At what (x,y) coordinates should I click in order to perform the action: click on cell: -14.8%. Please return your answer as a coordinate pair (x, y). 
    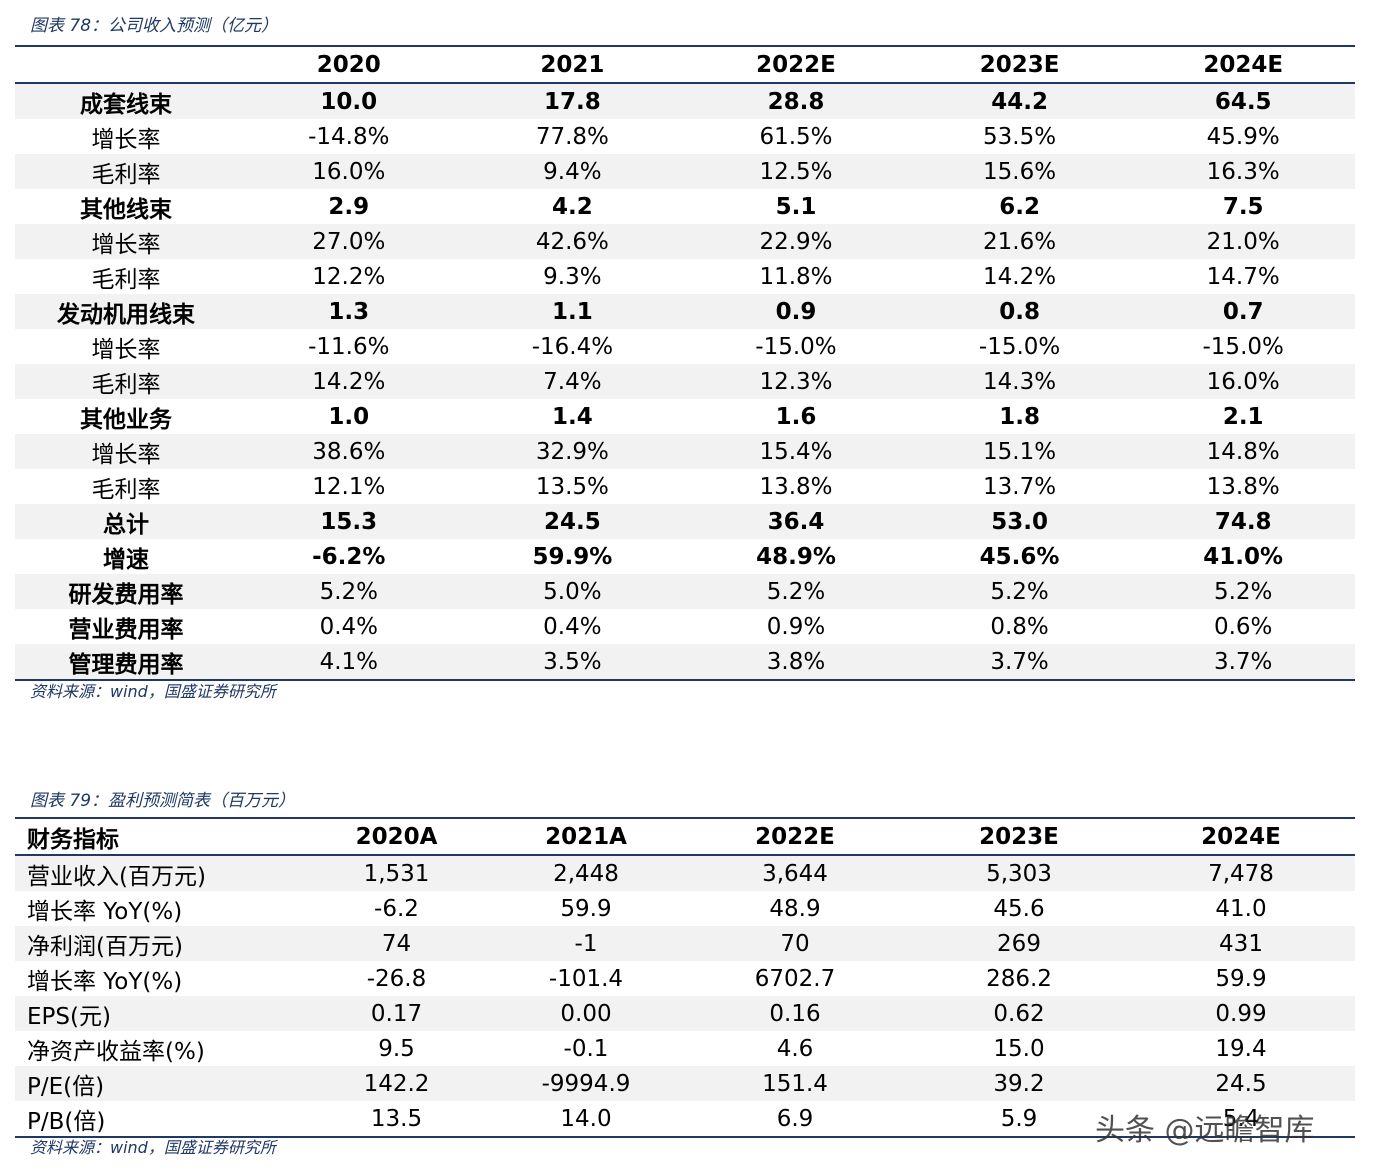
    Looking at the image, I should click on (349, 136).